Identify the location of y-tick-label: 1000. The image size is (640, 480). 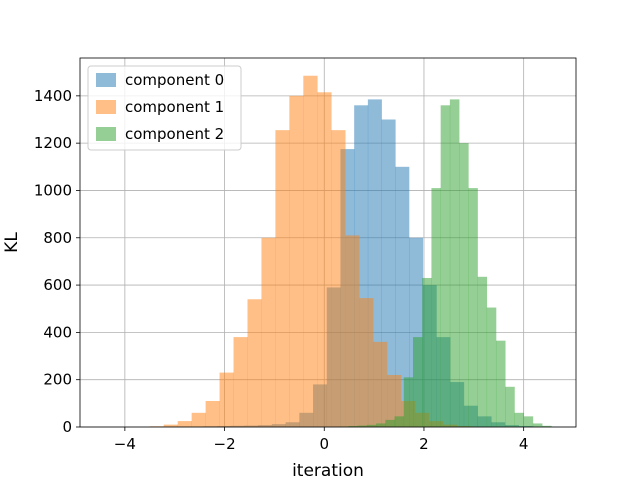
(53, 190).